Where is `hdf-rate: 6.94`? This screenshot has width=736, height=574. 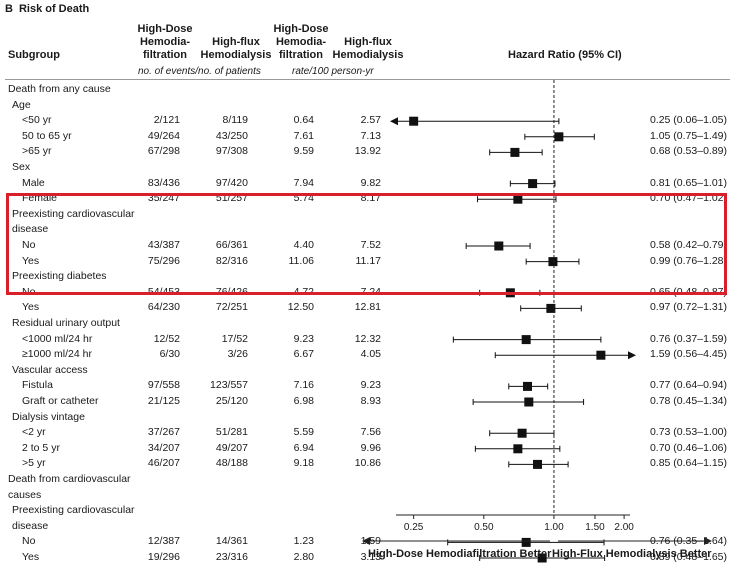
hdf-rate: 6.94 is located at coordinates (303, 447).